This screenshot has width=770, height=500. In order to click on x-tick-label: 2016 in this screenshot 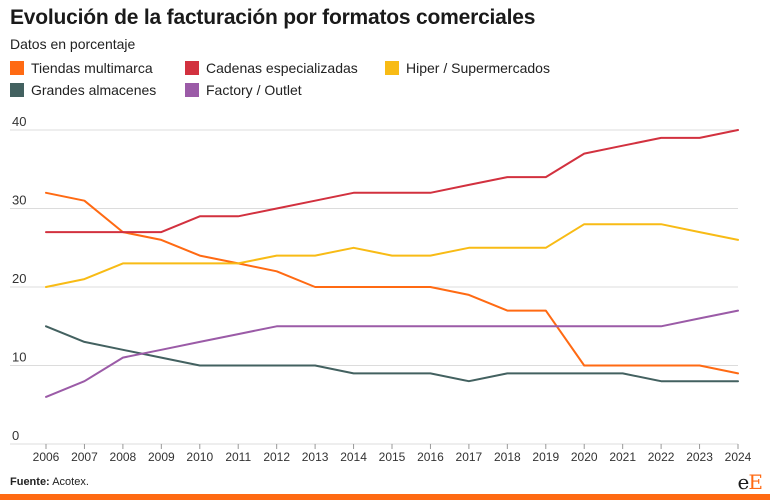, I will do `click(430, 457)`.